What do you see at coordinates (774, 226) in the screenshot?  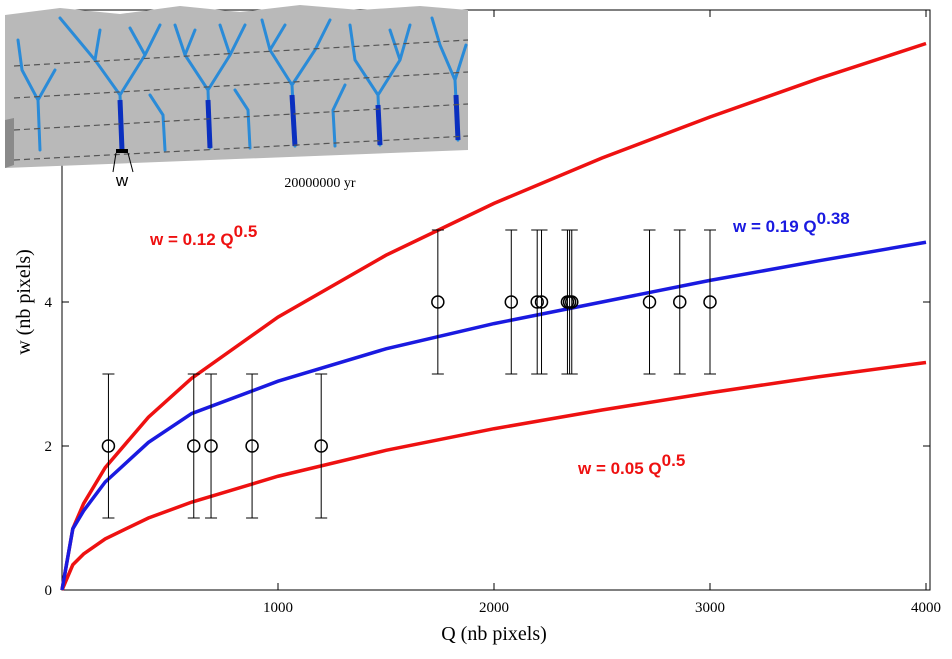 I see `annotation-text: w = 0.19 Q` at bounding box center [774, 226].